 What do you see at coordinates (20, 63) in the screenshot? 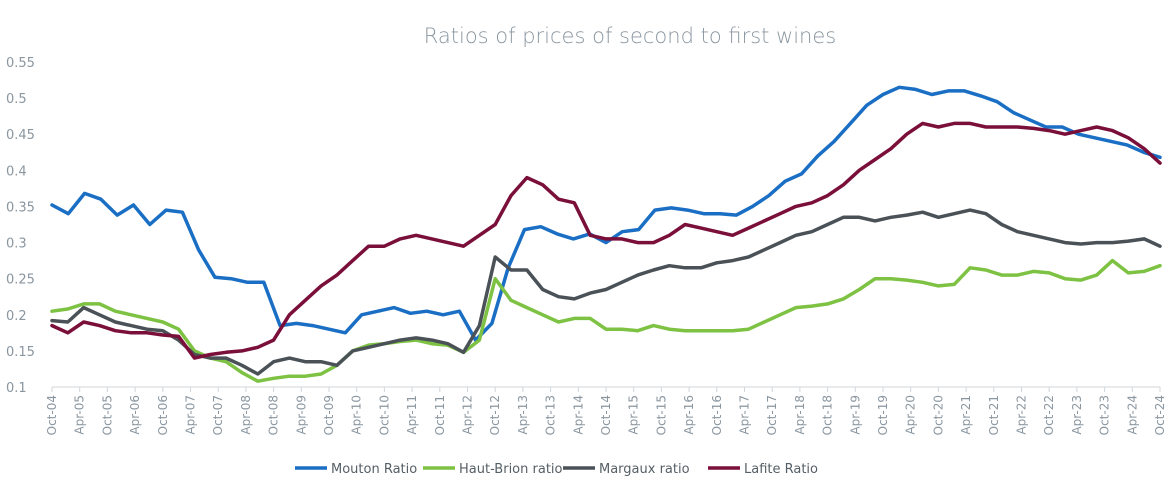
I see `y-tick-label: 0.55` at bounding box center [20, 63].